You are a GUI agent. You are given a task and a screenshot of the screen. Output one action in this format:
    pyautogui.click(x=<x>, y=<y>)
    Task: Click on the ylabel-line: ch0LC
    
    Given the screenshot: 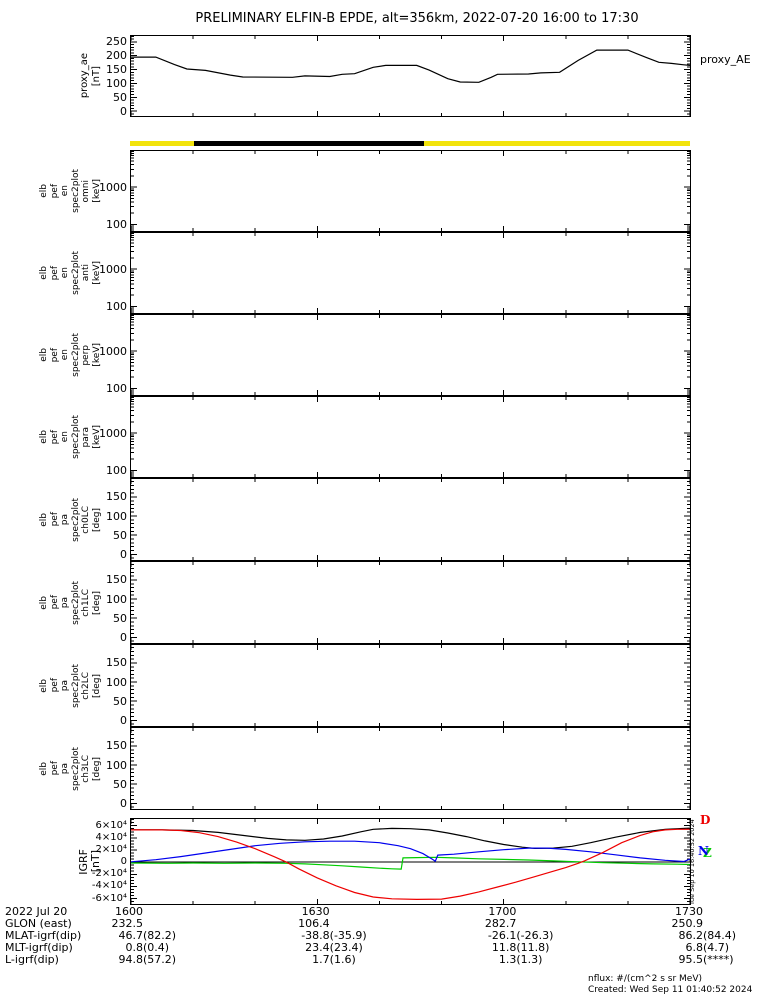 What is the action you would take?
    pyautogui.click(x=86, y=519)
    